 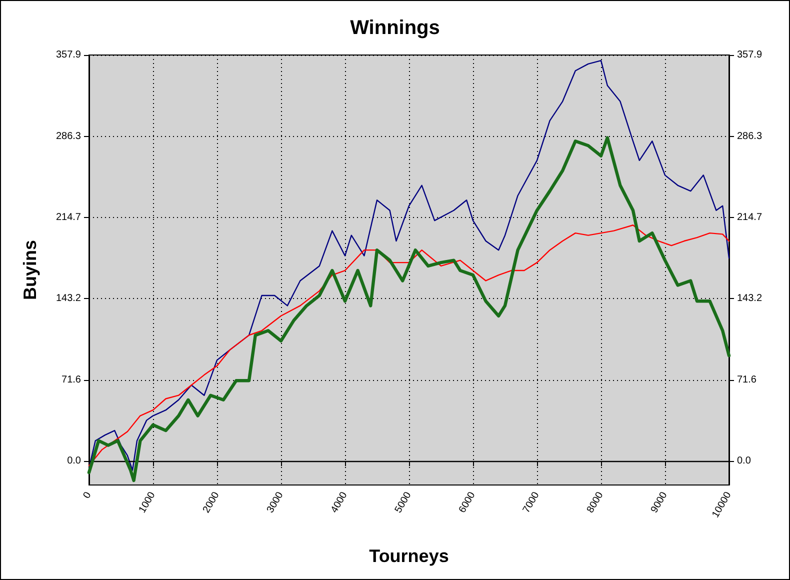 I want to click on y-tick-label: 71.6, so click(x=72, y=380).